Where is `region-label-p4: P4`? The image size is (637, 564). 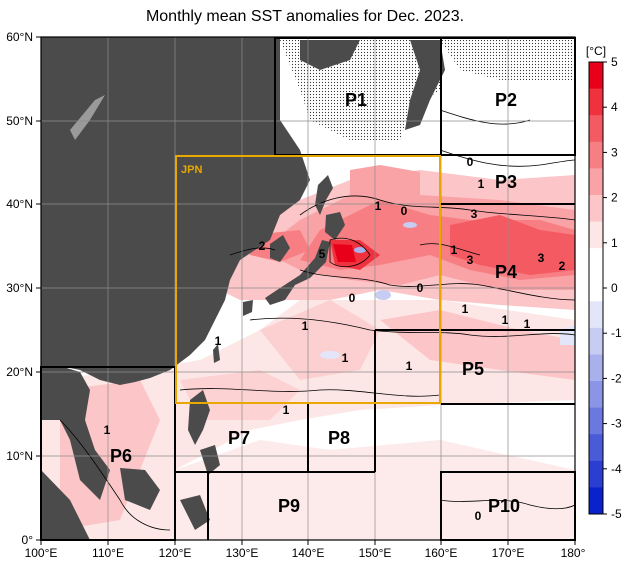
region-label-p4: P4 is located at coordinates (506, 272).